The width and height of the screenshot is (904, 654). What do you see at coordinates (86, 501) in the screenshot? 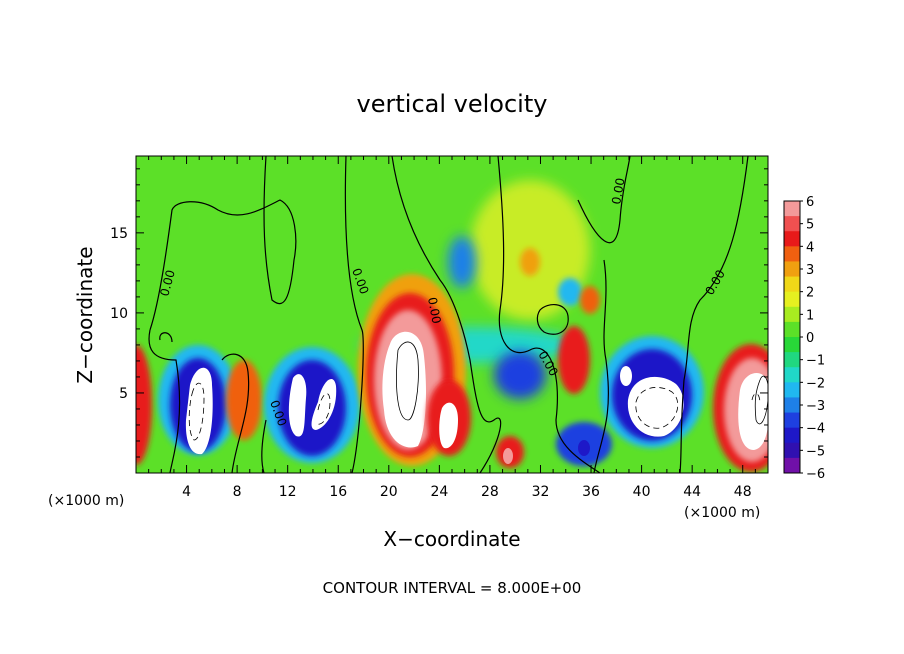
I see `x-unit-left: (×1000 m)` at bounding box center [86, 501].